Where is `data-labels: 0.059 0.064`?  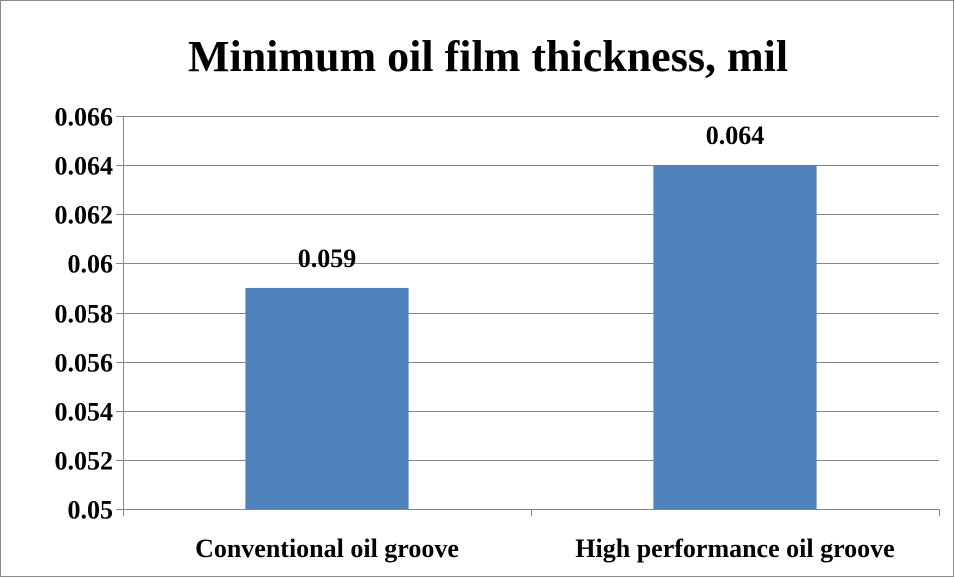
data-labels: 0.059 0.064 is located at coordinates (531, 197).